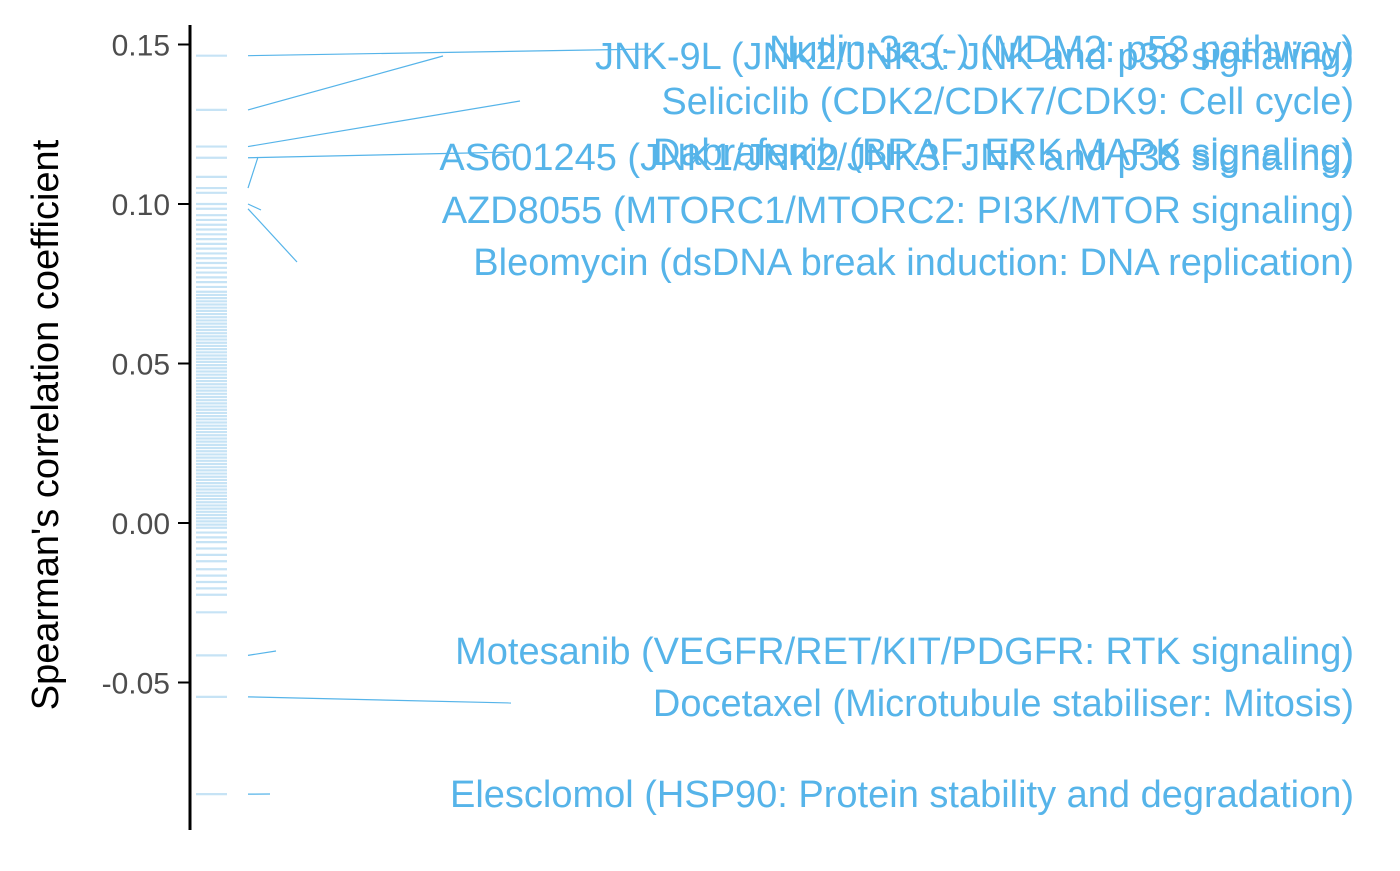 The height and width of the screenshot is (871, 1400). I want to click on rug-layer, so click(211, 425).